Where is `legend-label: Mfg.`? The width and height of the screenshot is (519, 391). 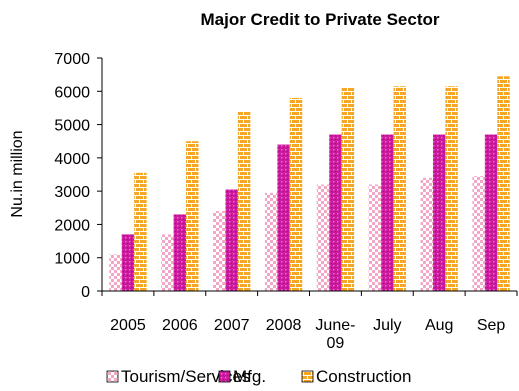 legend-label: Mfg. is located at coordinates (249, 376).